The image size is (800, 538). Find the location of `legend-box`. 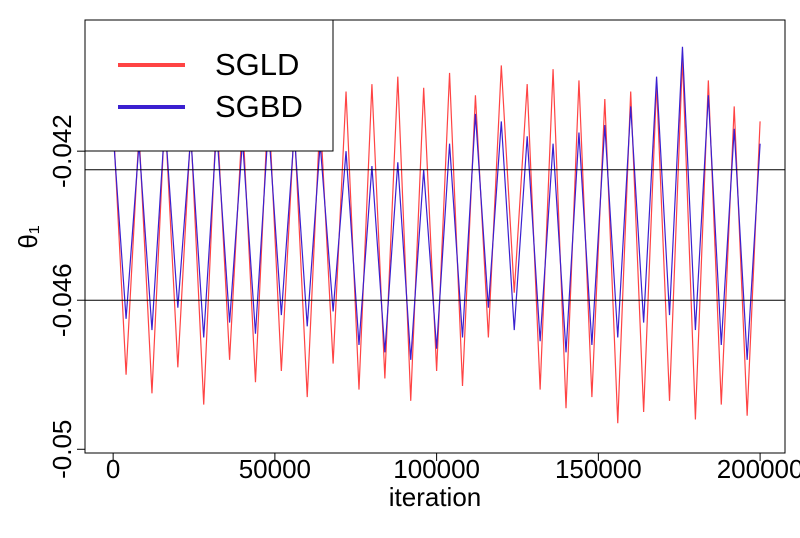

legend-box is located at coordinates (209, 85).